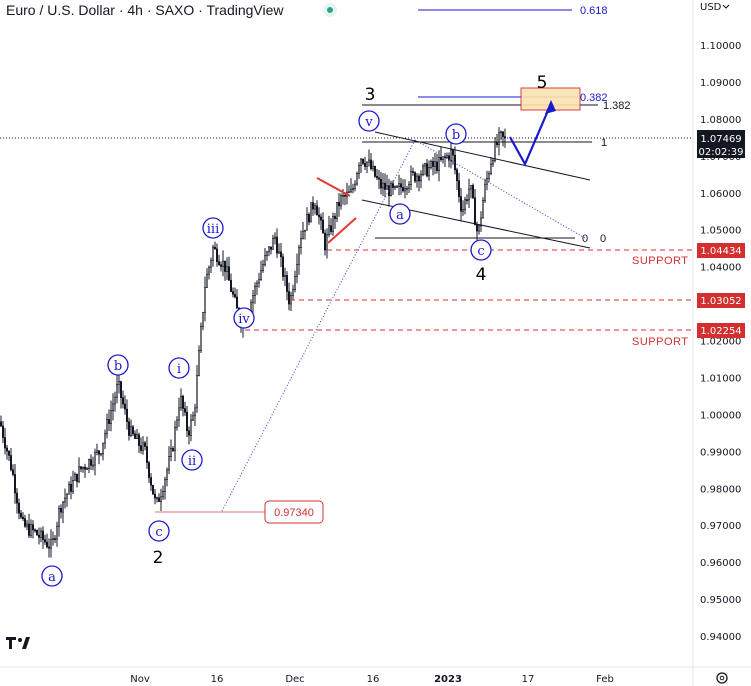 The width and height of the screenshot is (751, 686). I want to click on level-tag-1-box, so click(721, 250).